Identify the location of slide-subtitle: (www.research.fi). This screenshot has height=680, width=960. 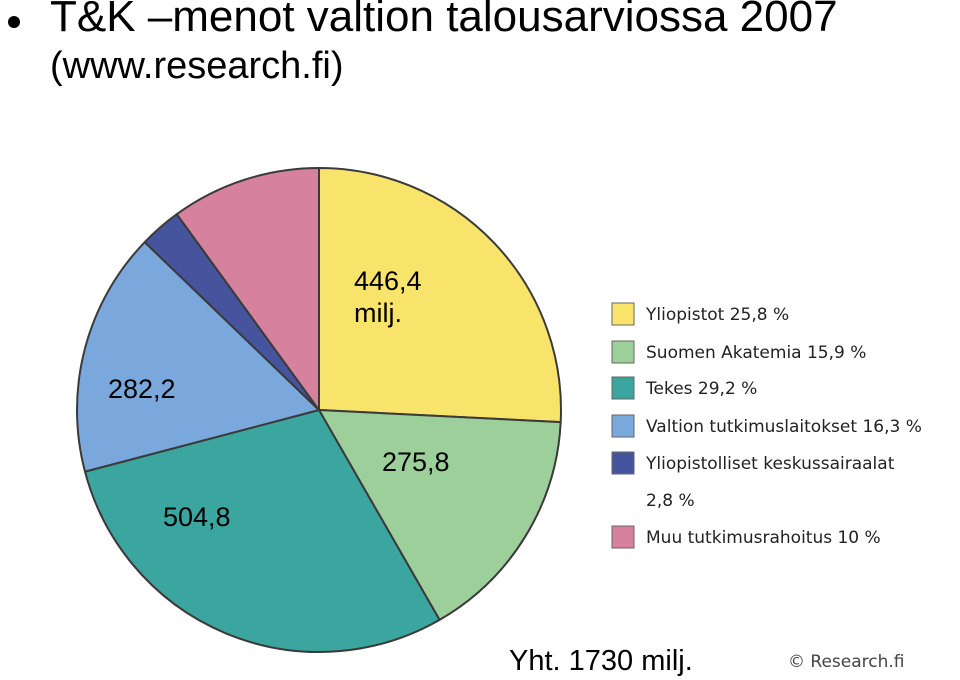
(197, 66).